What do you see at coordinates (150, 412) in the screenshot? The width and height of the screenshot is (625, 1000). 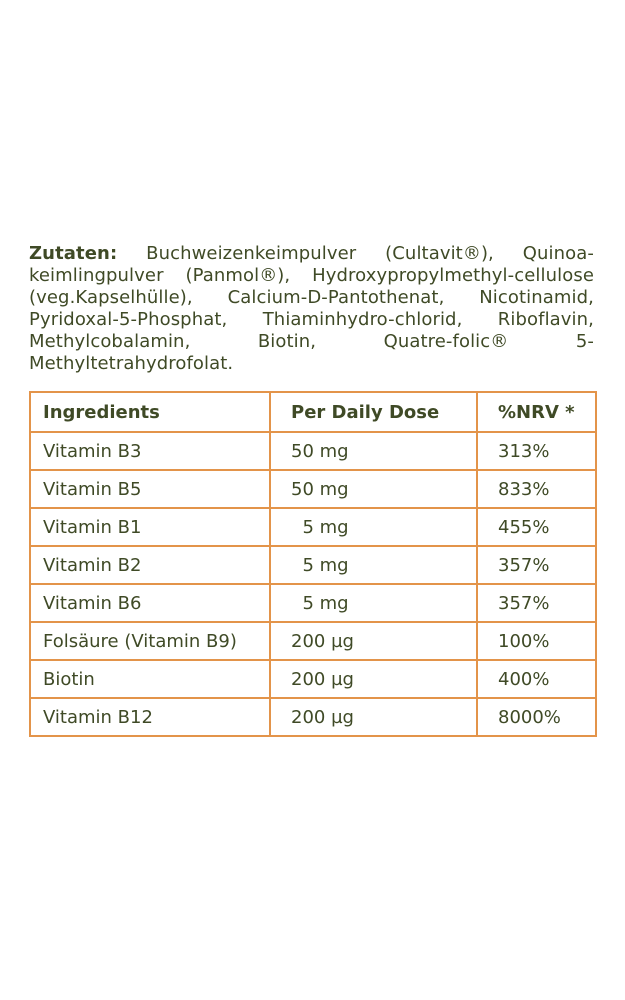 I see `header-ingredients: Ingredients` at bounding box center [150, 412].